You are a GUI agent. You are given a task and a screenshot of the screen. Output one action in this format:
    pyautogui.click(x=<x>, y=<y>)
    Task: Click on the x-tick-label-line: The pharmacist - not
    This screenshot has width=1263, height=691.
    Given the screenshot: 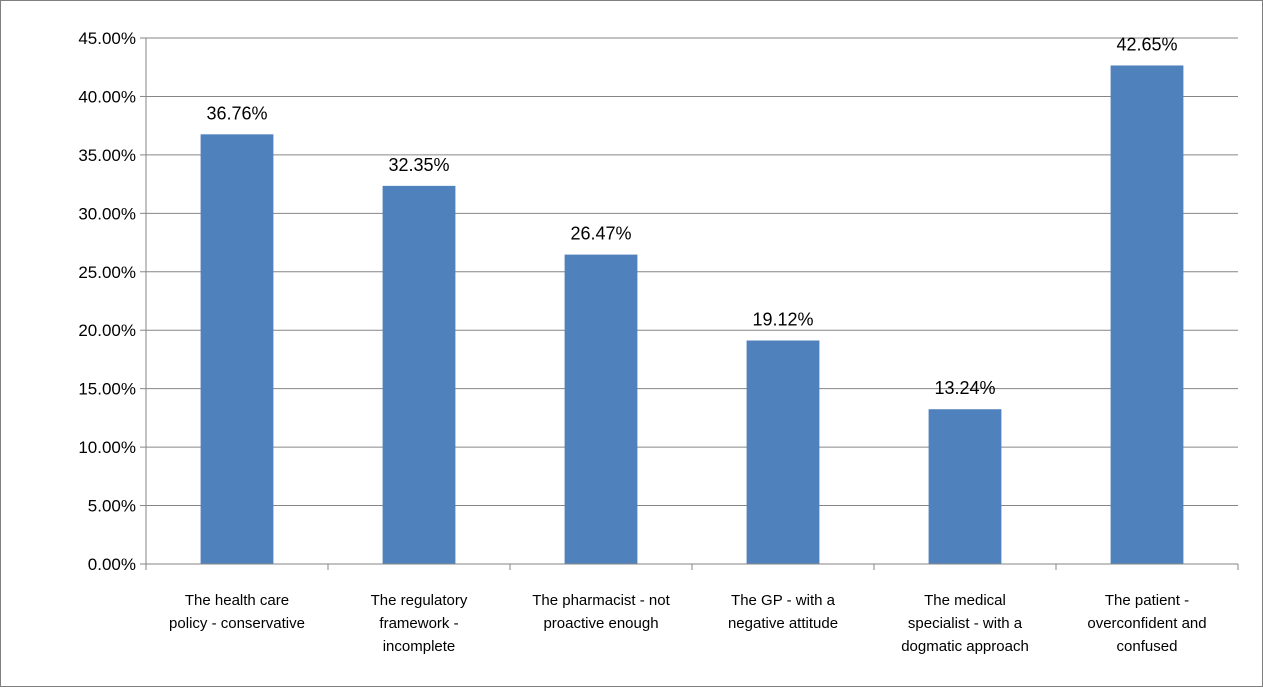 What is the action you would take?
    pyautogui.click(x=601, y=600)
    